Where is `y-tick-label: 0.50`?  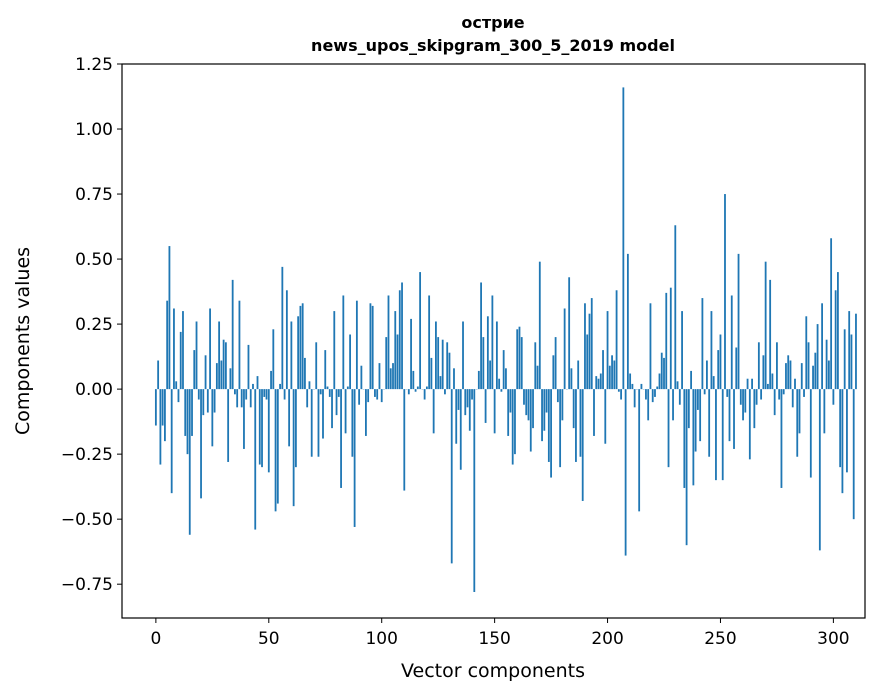
y-tick-label: 0.50 is located at coordinates (94, 260).